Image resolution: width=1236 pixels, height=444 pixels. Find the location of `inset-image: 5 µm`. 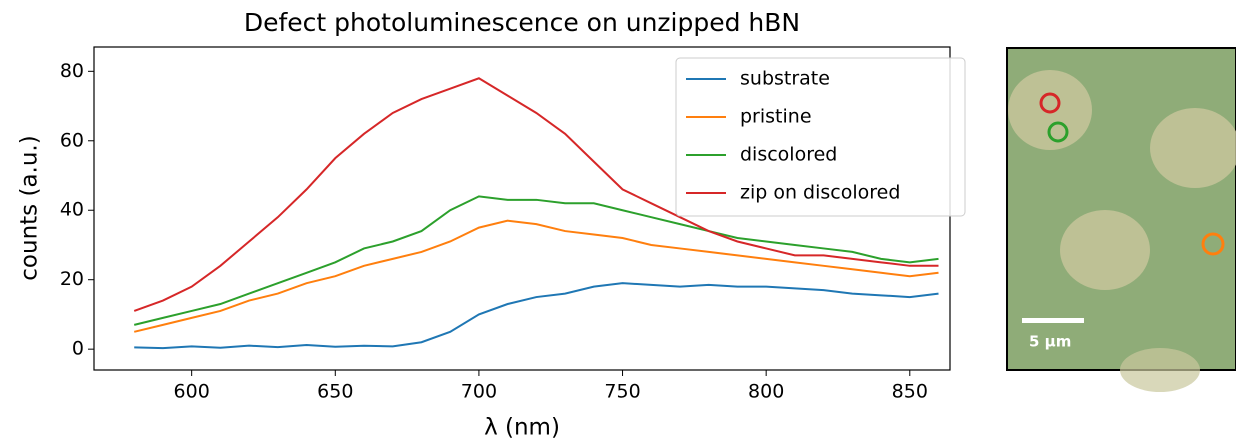

inset-image: 5 µm is located at coordinates (1121, 219).